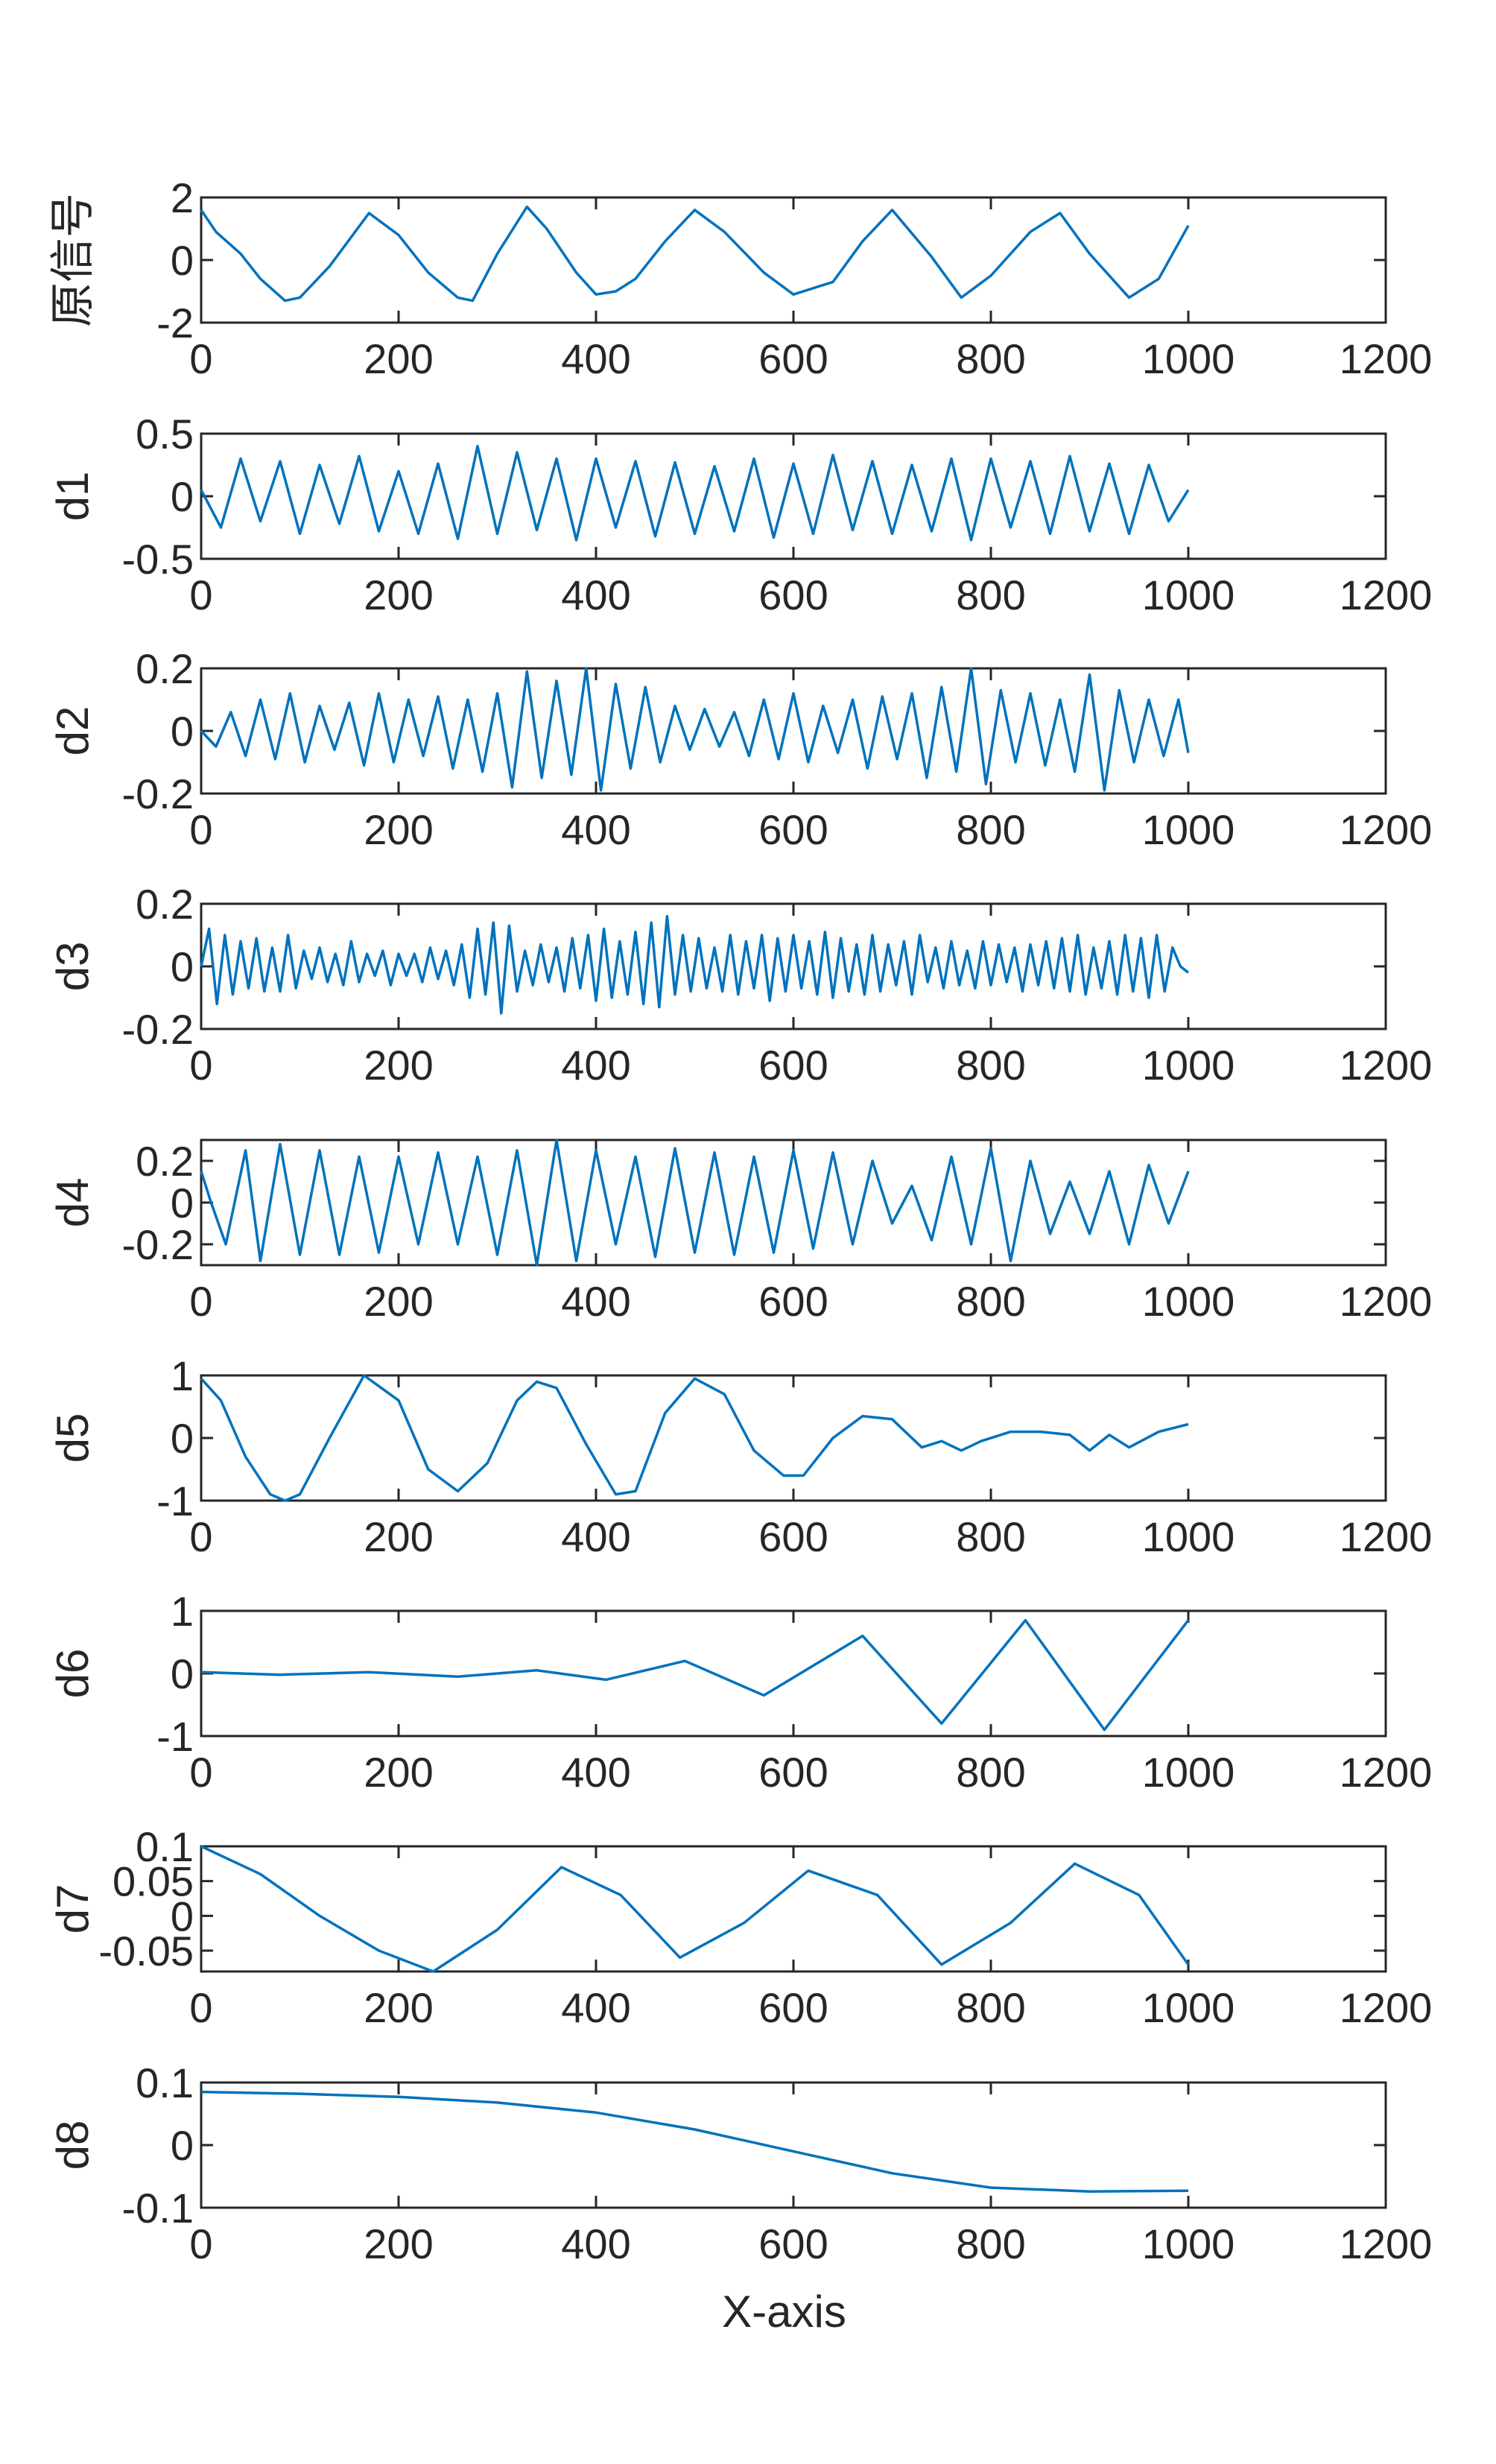 The image size is (1496, 2464). Describe the element at coordinates (175, 1501) in the screenshot. I see `y-tick-label: -1` at that location.